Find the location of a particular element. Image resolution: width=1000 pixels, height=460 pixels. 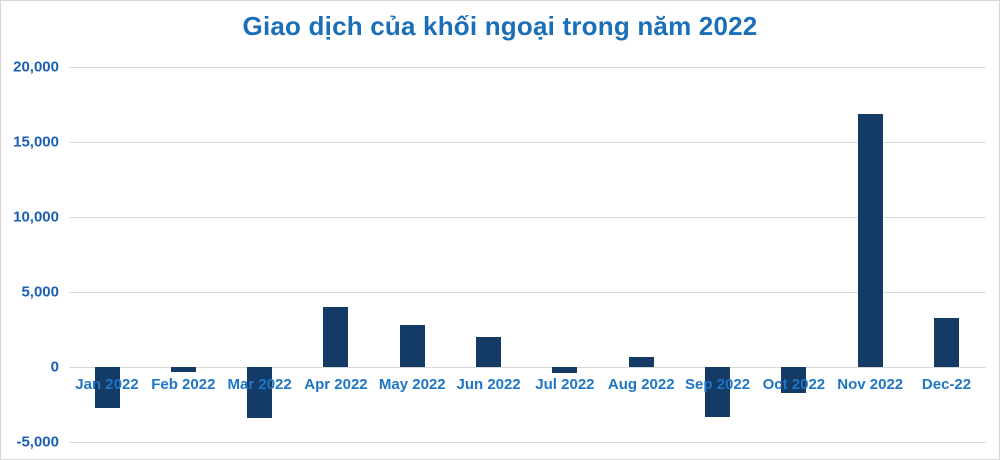

zero-axis-line is located at coordinates (527, 367).